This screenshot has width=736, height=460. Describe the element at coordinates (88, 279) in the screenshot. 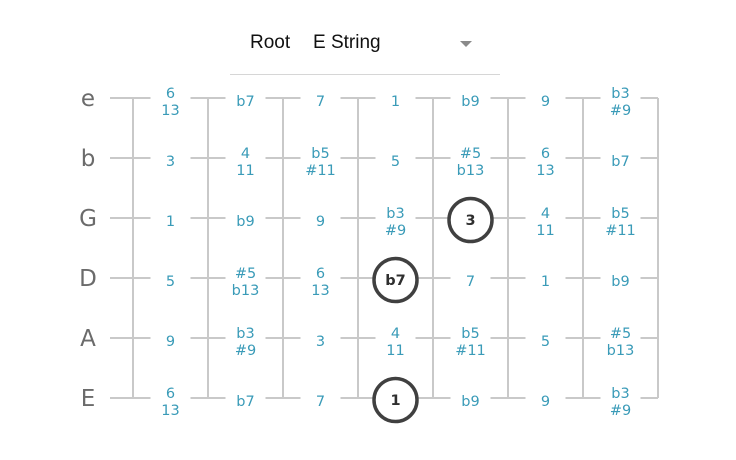

I see `string-label-D: D` at that location.